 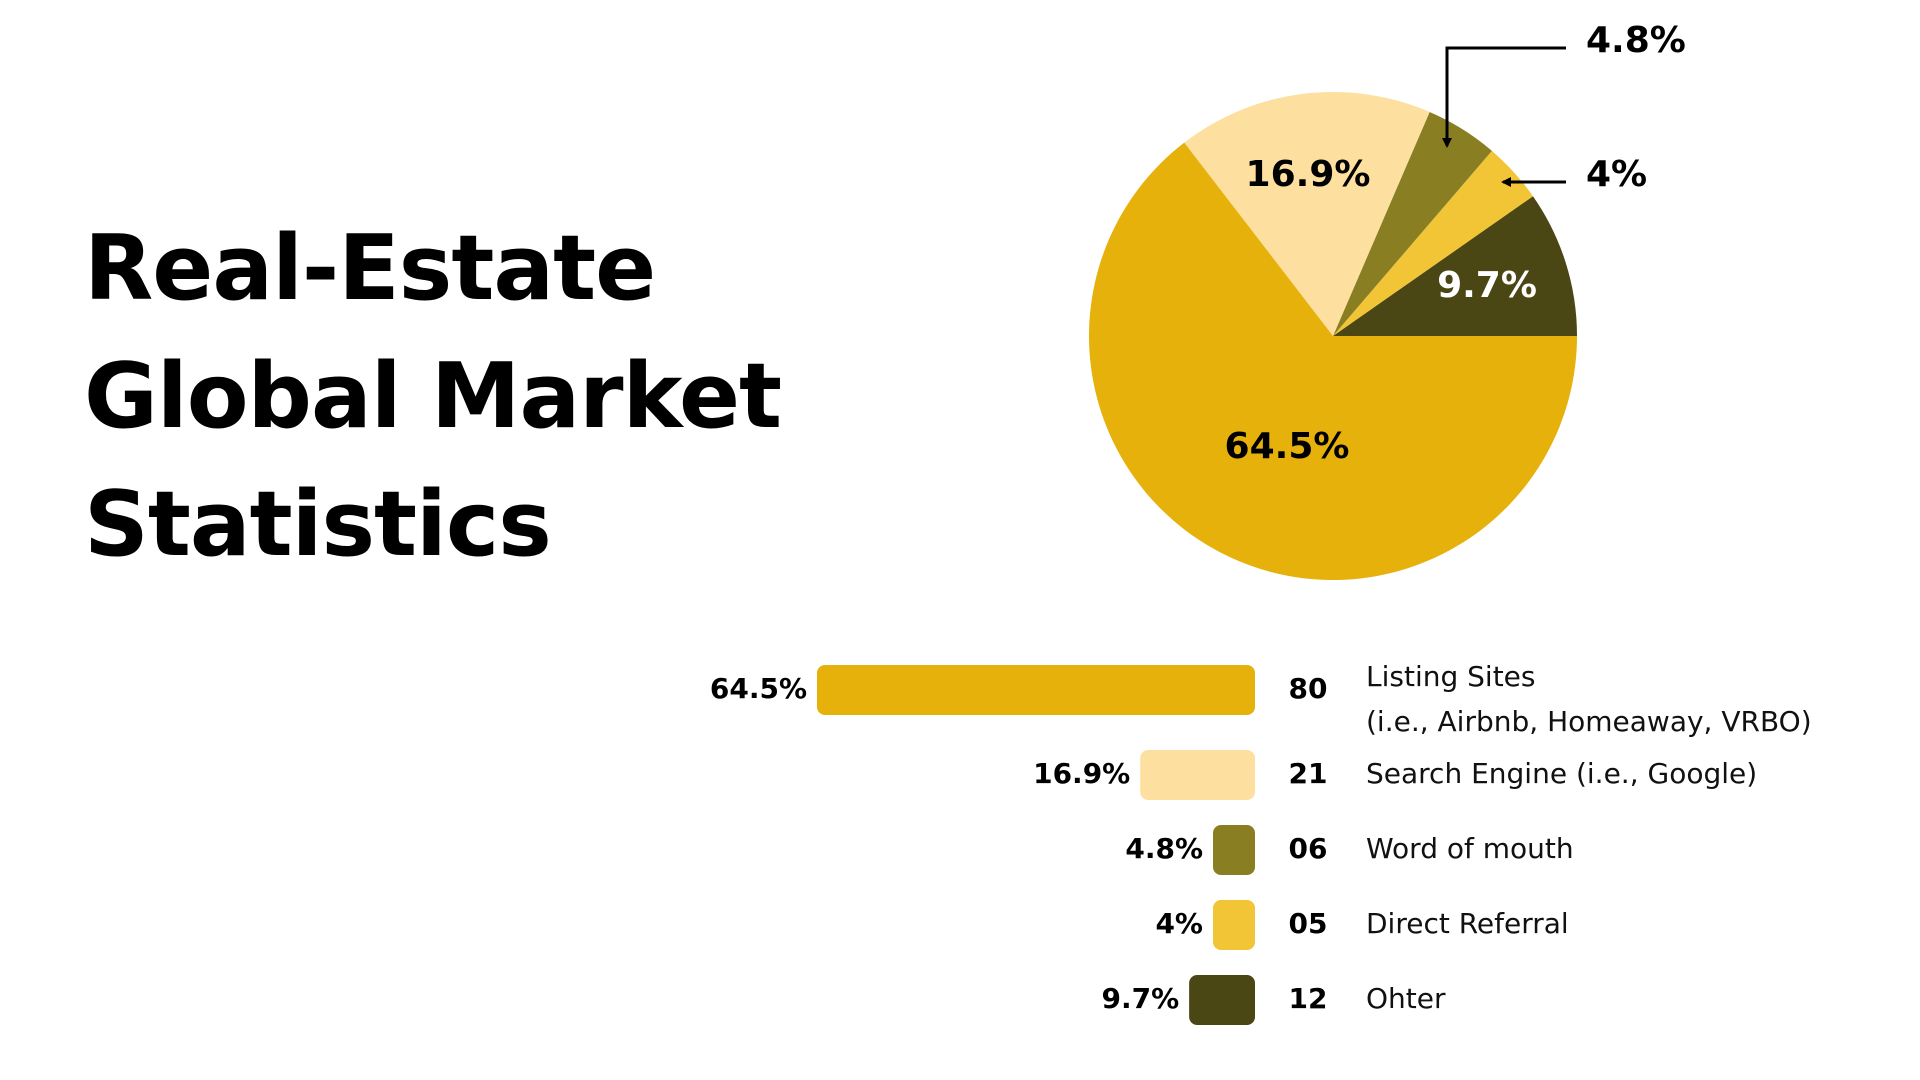 I want to click on bar-category-label-listing-sites-line-2: (i.e., Airbnb, Homeaway, VRBO), so click(x=1589, y=721).